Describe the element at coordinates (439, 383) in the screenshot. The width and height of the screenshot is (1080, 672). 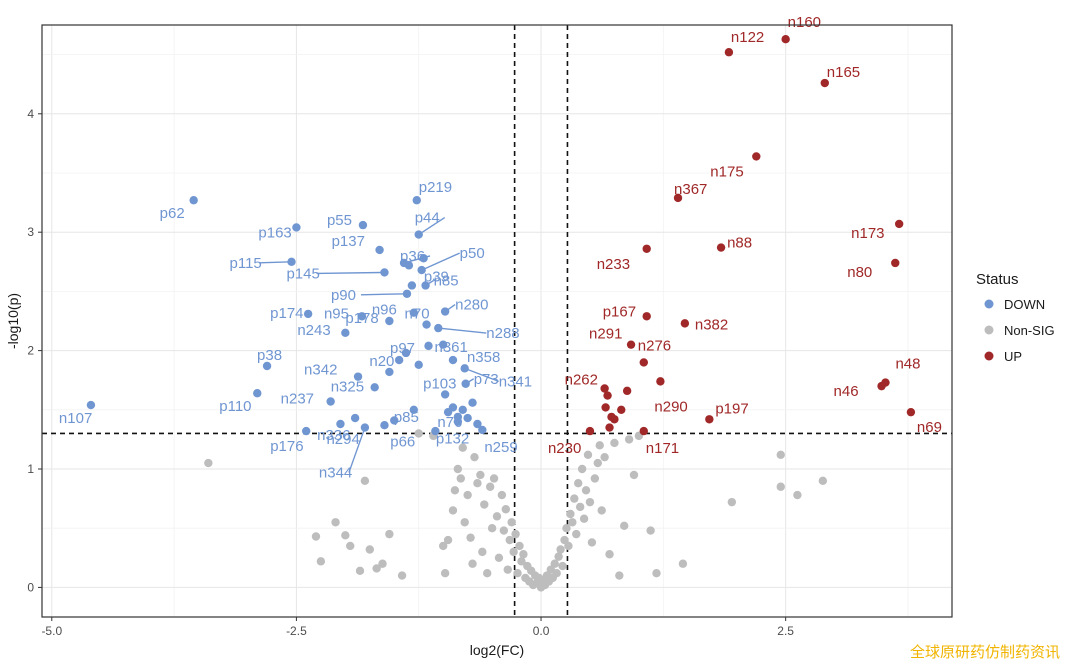
I see `point-label-p103: p103` at that location.